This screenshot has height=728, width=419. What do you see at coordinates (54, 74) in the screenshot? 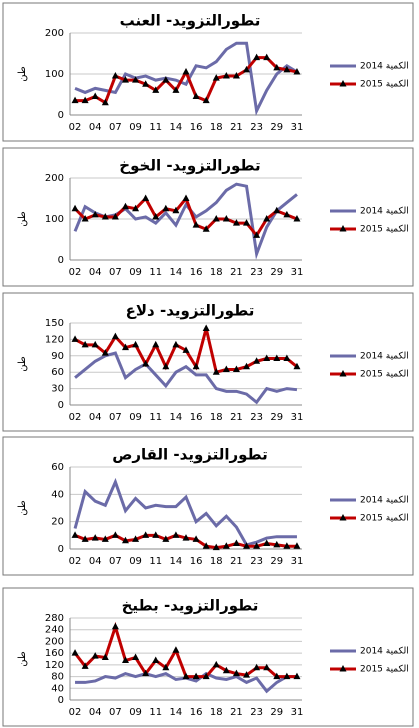
I see `y-tick-label: 100` at bounding box center [54, 74].